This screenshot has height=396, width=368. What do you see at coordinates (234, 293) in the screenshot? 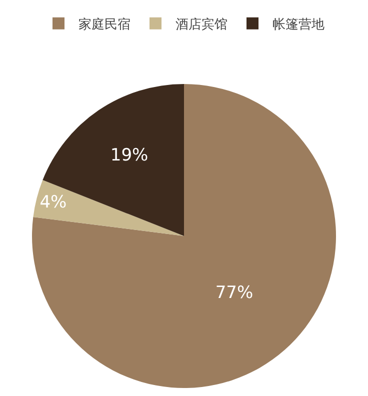
I see `data-label: 77%` at bounding box center [234, 293].